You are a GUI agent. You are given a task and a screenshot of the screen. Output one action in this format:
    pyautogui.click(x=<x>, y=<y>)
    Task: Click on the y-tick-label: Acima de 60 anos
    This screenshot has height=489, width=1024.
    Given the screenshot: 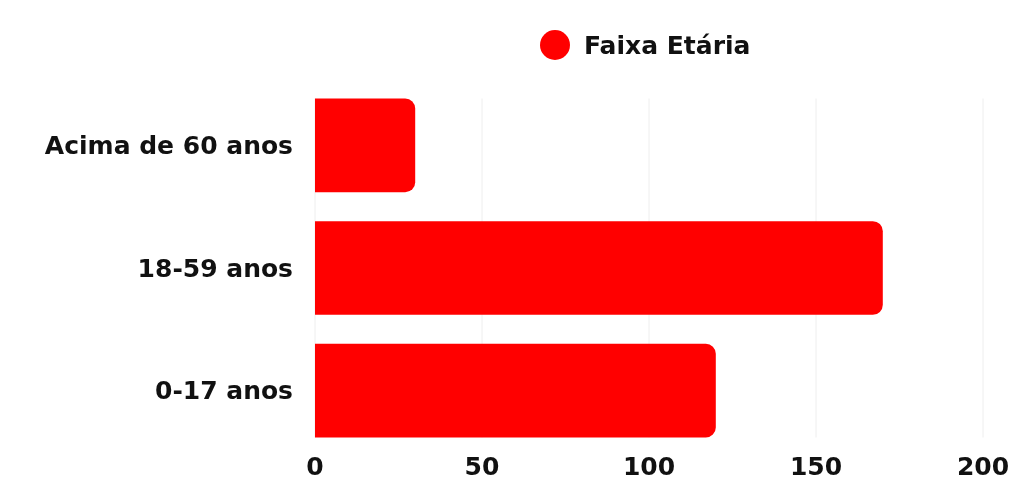 What is the action you would take?
    pyautogui.click(x=168, y=146)
    